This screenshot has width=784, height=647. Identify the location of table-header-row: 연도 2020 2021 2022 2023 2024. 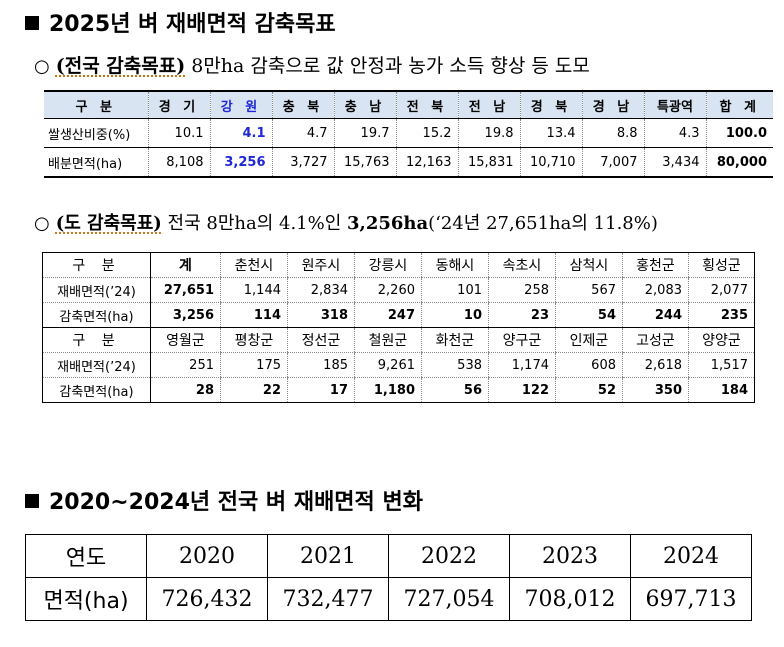
(388, 556).